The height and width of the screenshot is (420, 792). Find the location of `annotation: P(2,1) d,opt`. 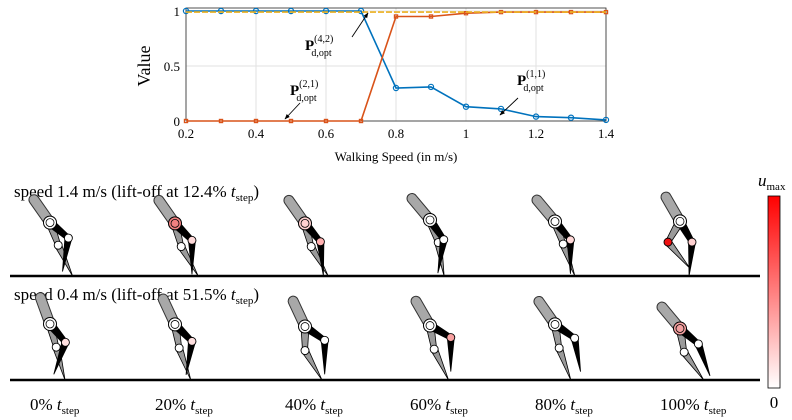

annotation: P(2,1) d,opt is located at coordinates (304, 91).